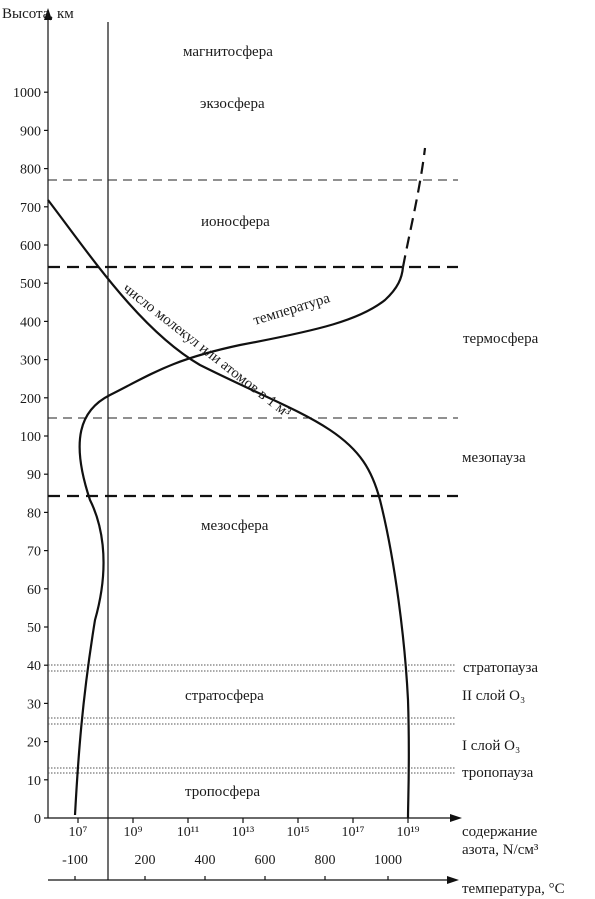 The width and height of the screenshot is (595, 899). Describe the element at coordinates (27, 93) in the screenshot. I see `y-tick-label: 1000` at that location.